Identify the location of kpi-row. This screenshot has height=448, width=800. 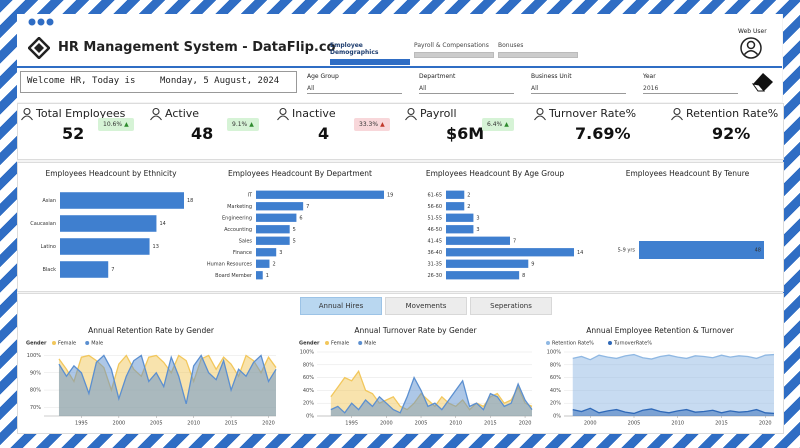
(400, 131).